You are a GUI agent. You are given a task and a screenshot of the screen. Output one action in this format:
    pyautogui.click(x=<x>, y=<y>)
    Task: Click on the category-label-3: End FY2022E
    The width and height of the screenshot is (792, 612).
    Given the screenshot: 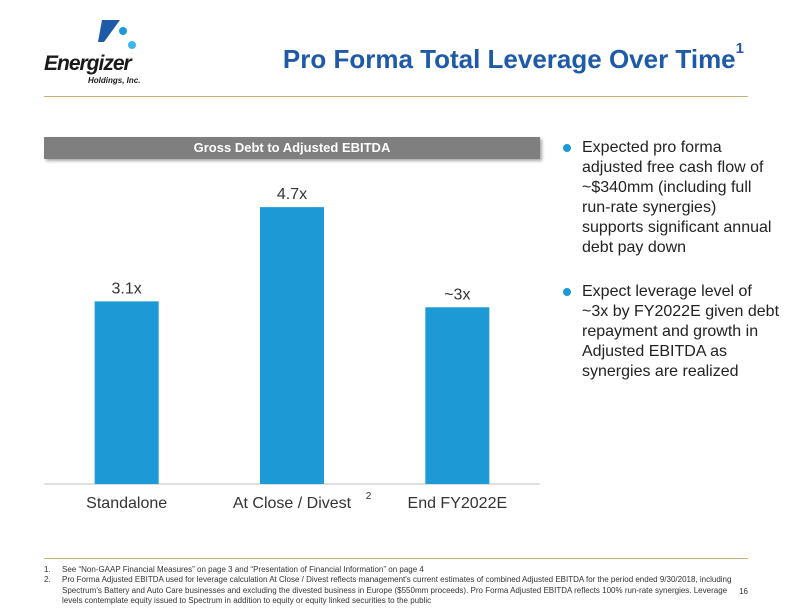 What is the action you would take?
    pyautogui.click(x=458, y=503)
    